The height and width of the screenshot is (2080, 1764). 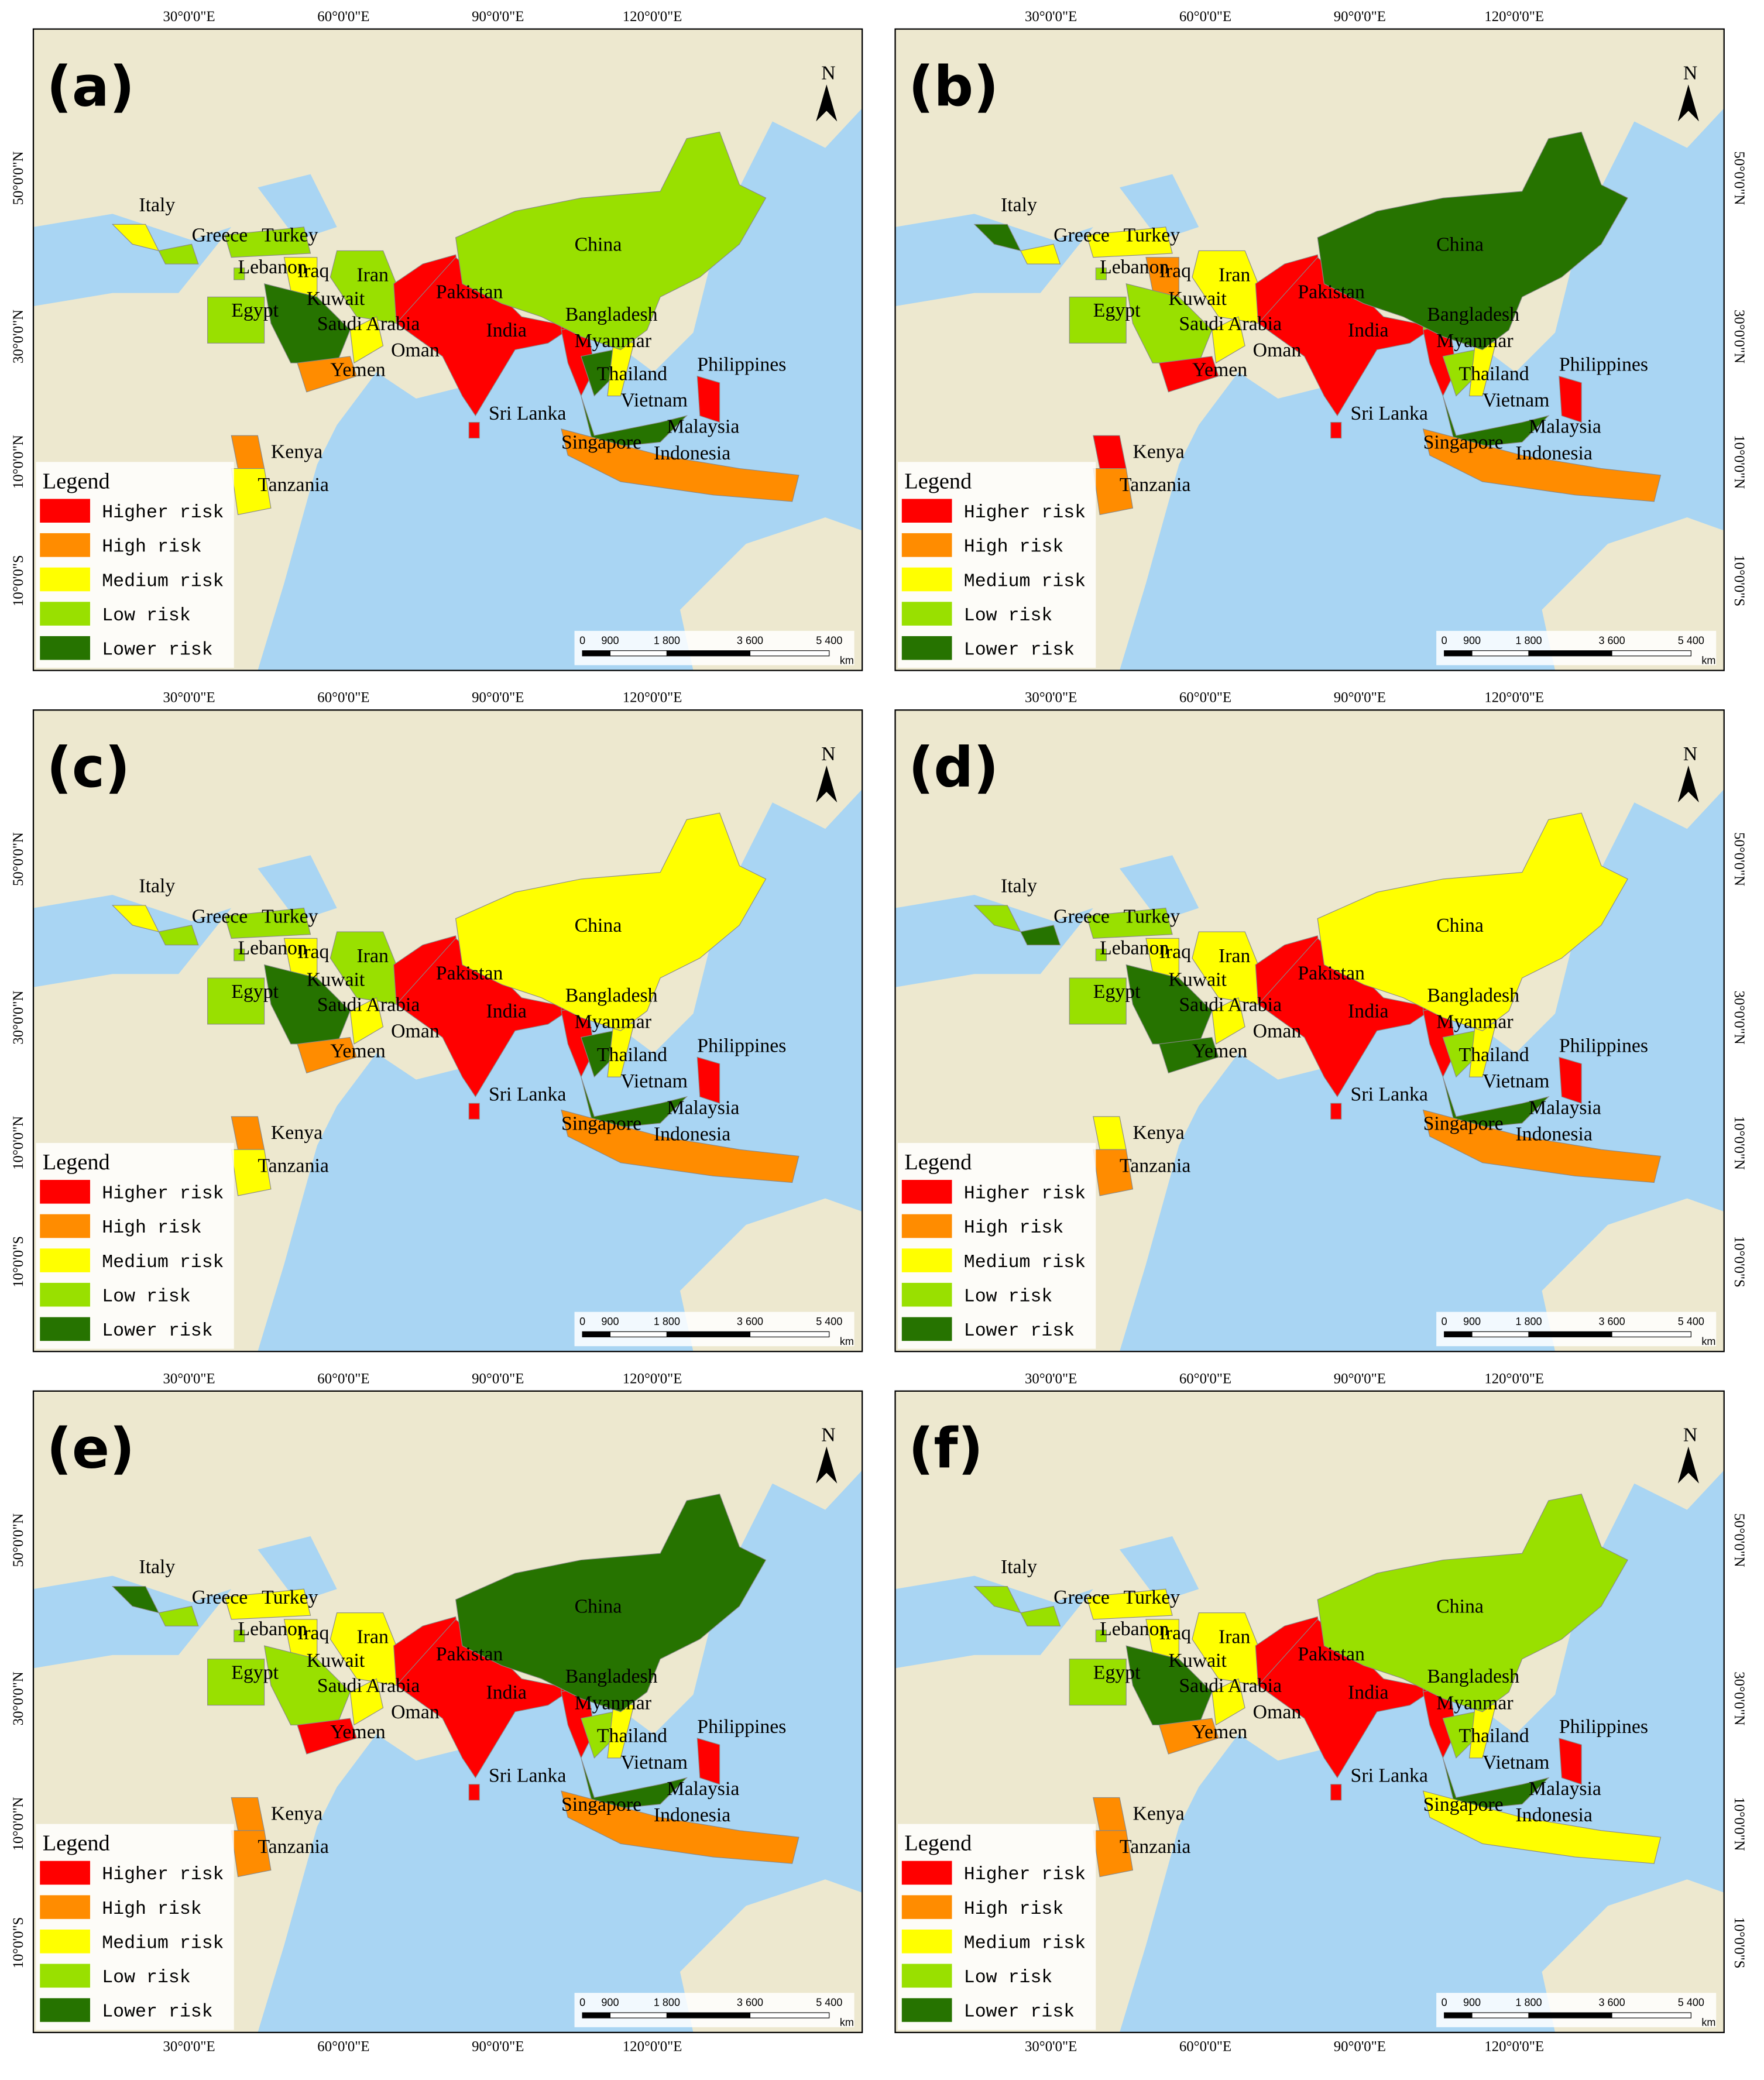 I want to click on country-label: Myanmar, so click(x=1475, y=341).